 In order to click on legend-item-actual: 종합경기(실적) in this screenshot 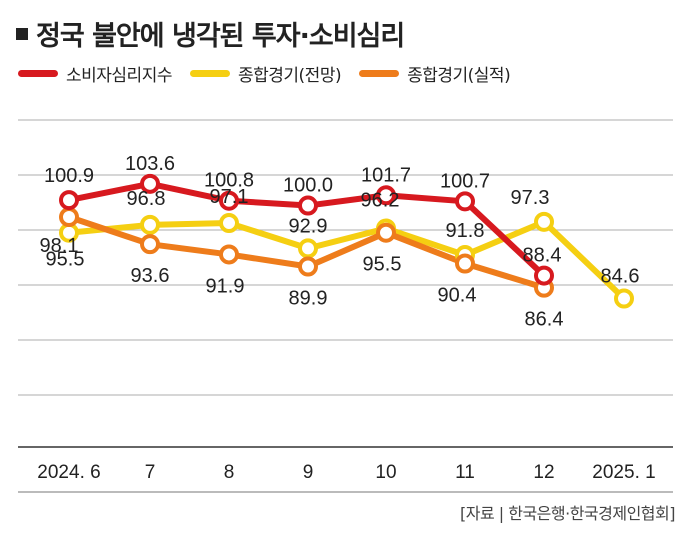, I will do `click(435, 73)`.